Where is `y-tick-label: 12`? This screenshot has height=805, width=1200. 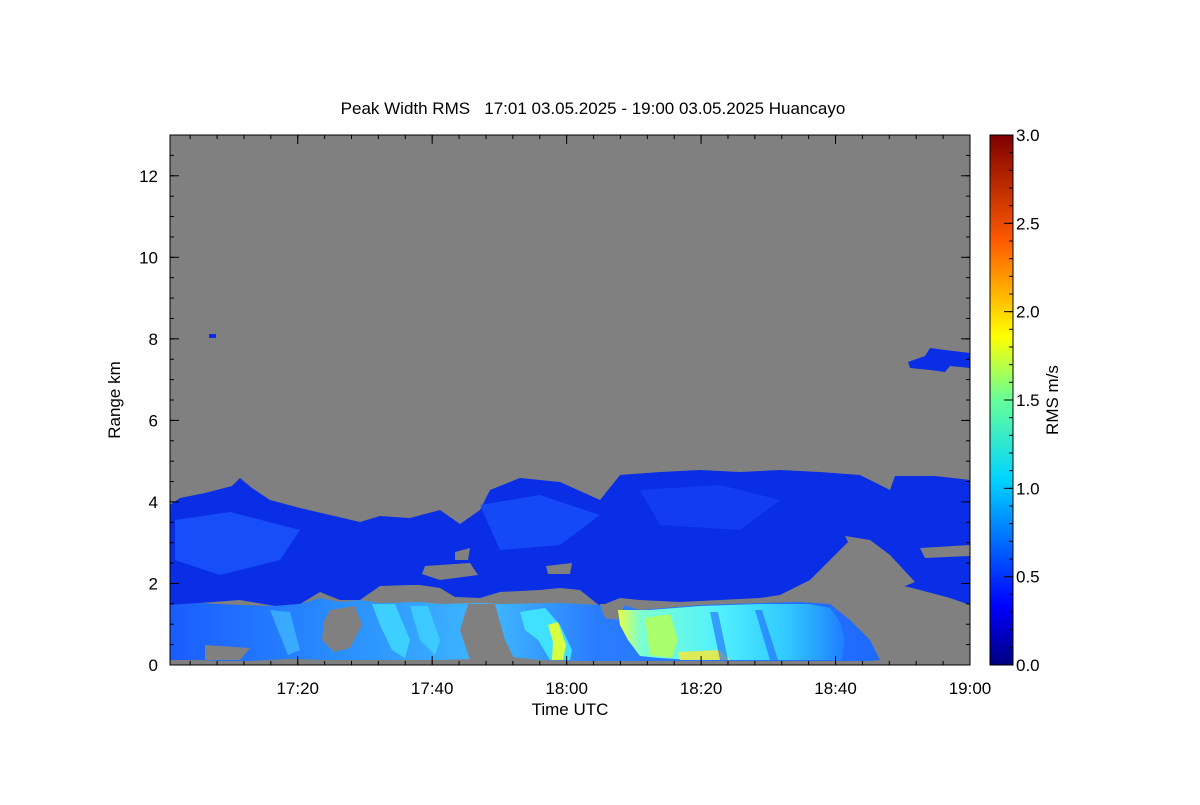
y-tick-label: 12 is located at coordinates (148, 176).